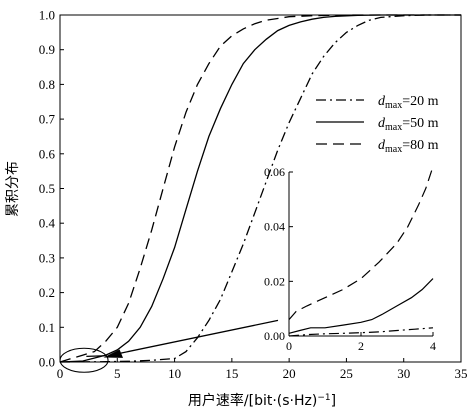  Describe the element at coordinates (47, 49) in the screenshot. I see `y-tick-label: 0.9` at that location.